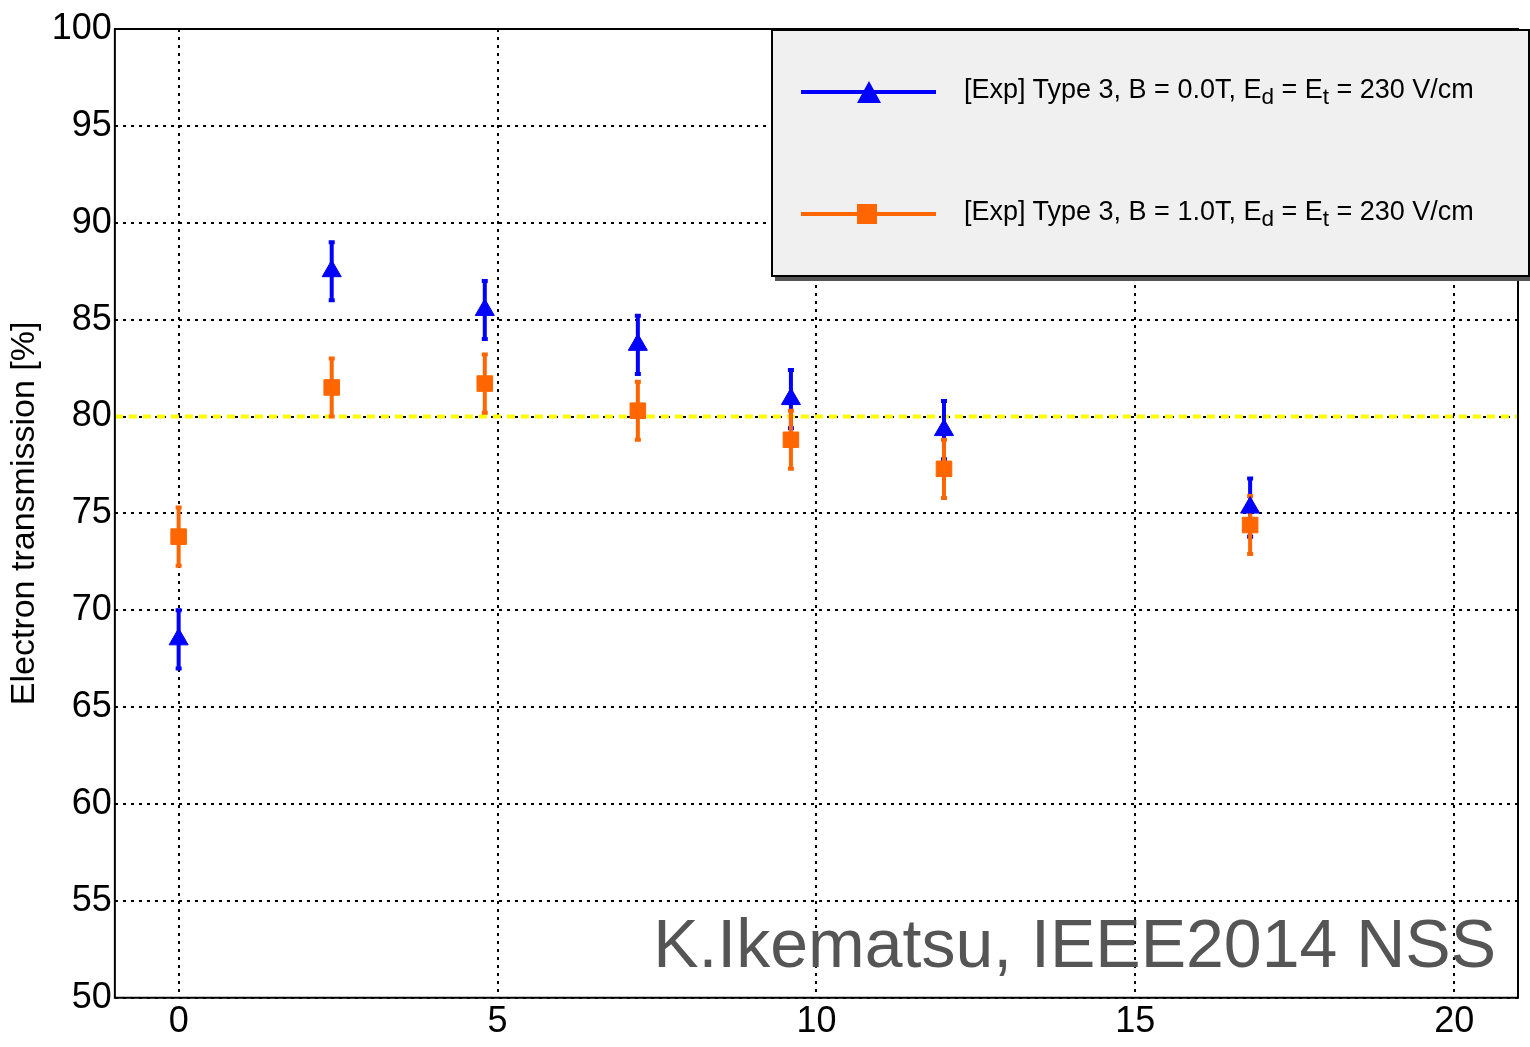 The width and height of the screenshot is (1530, 1047). Describe the element at coordinates (497, 1020) in the screenshot. I see `x-tick-label: 5` at that location.